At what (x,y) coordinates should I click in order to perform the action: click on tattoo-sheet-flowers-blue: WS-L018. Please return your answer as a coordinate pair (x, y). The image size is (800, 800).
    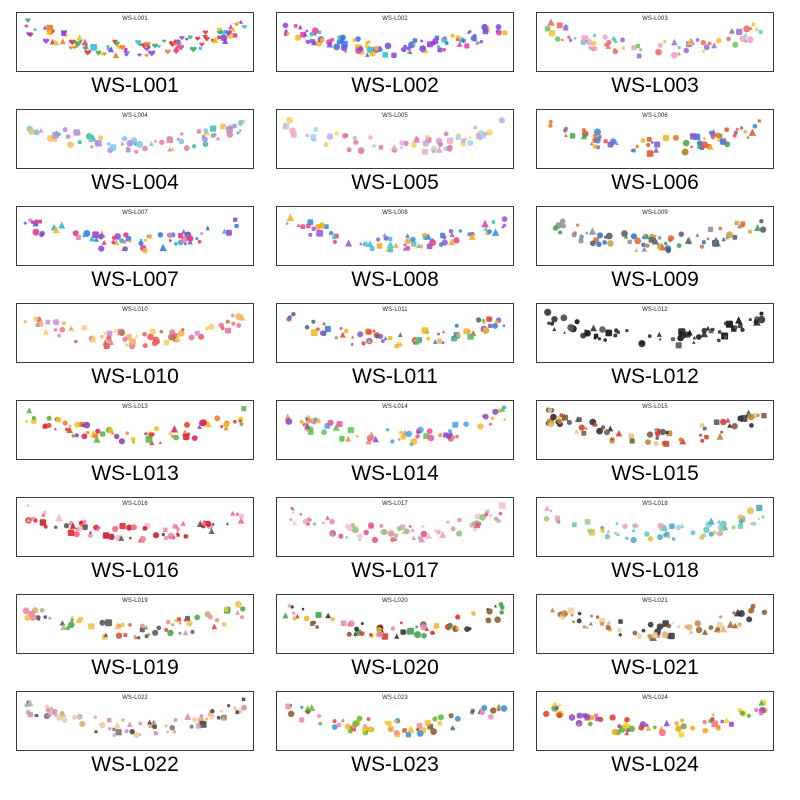
    Looking at the image, I should click on (655, 527).